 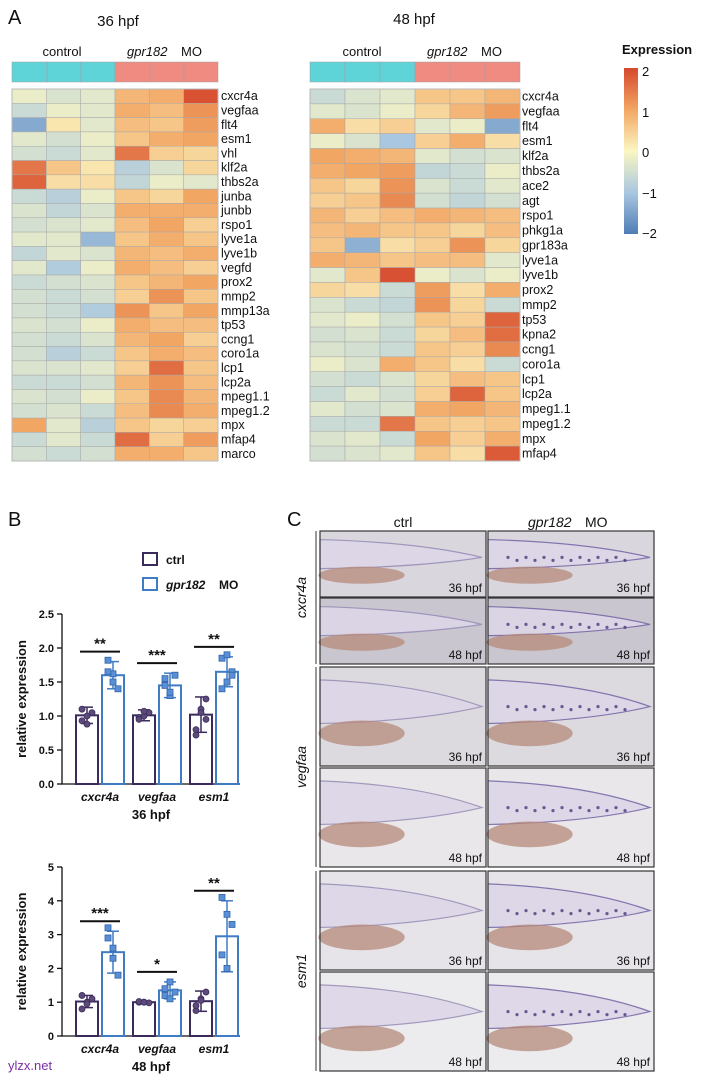 What do you see at coordinates (14, 520) in the screenshot?
I see `panel-b-letter: B` at bounding box center [14, 520].